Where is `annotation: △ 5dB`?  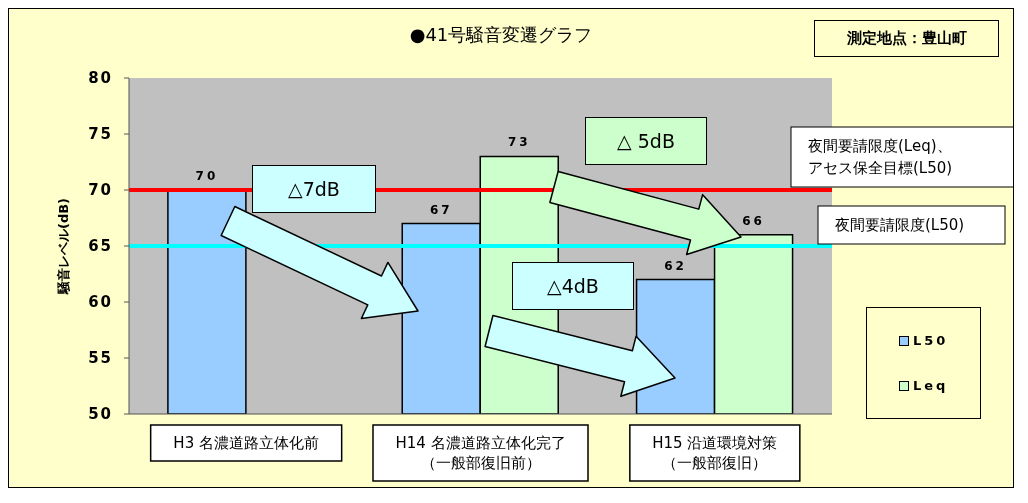
annotation: △ 5dB is located at coordinates (646, 141).